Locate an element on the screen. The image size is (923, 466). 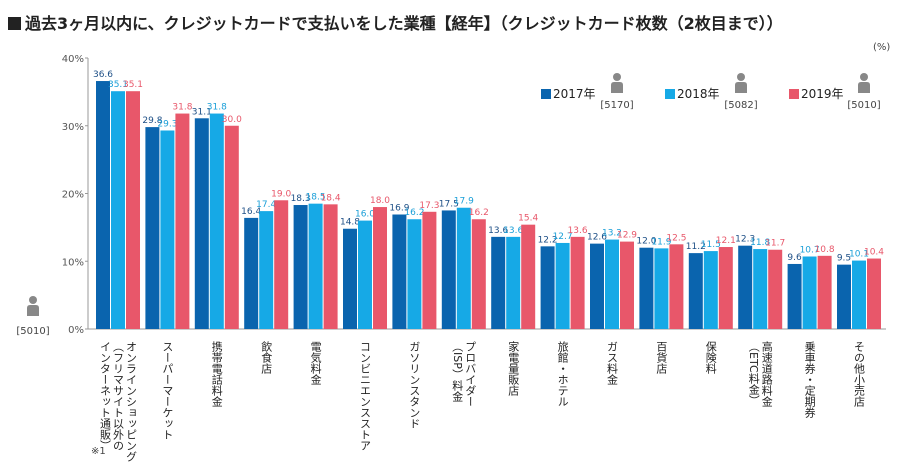
category-label: （ETC料金） is located at coordinates (753, 373).